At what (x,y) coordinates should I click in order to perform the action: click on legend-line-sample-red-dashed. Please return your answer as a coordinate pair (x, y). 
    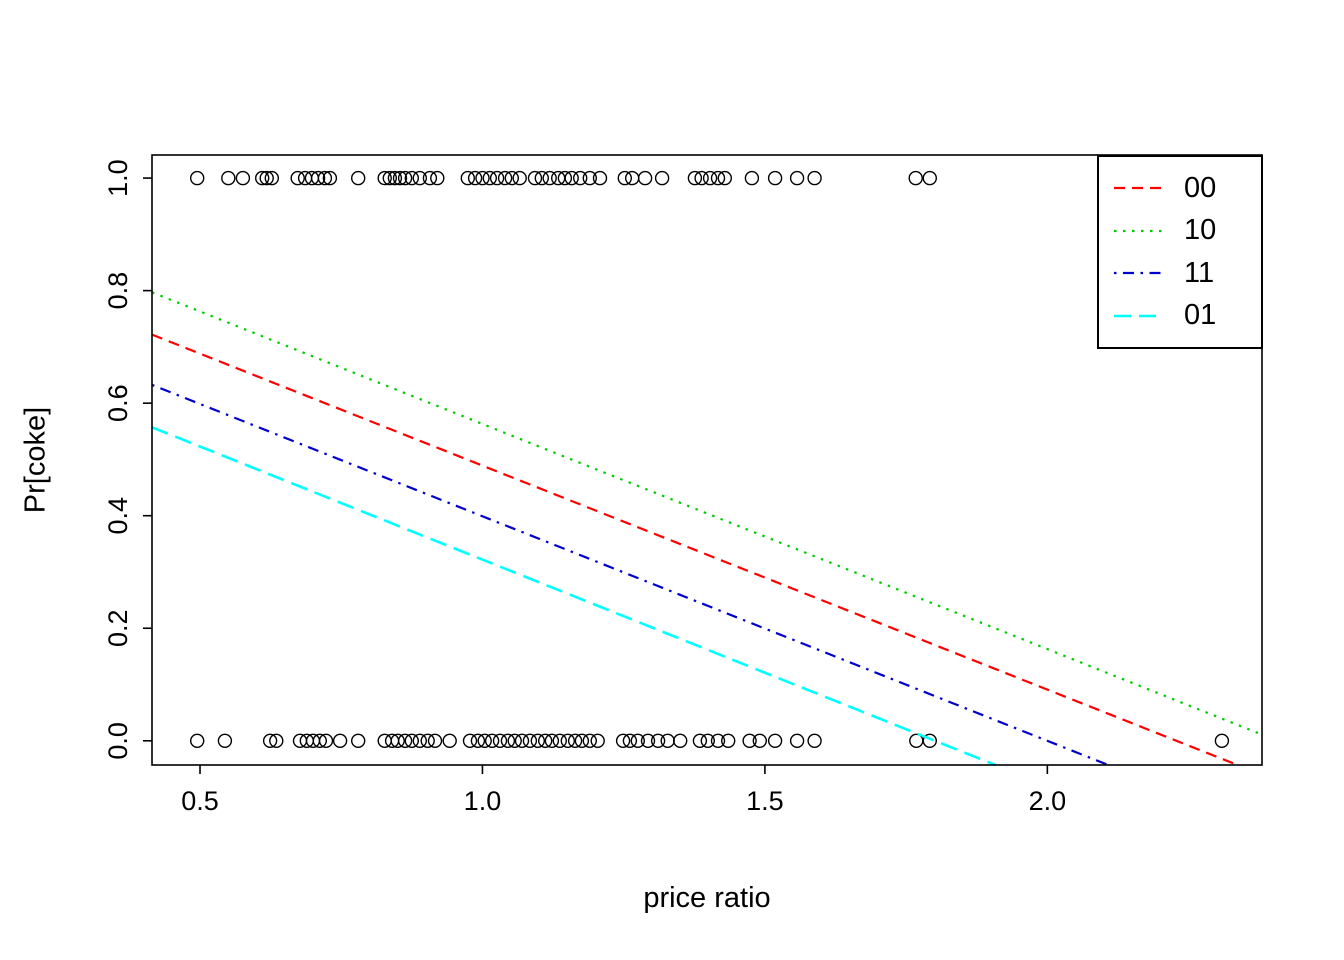
    Looking at the image, I should click on (1139, 188).